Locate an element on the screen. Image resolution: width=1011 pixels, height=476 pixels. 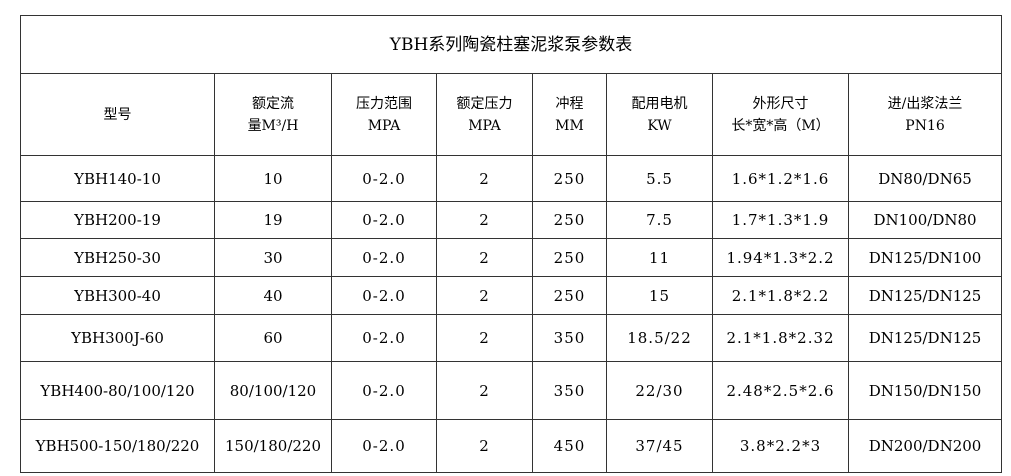
table-cell: 150/180/220 is located at coordinates (273, 446).